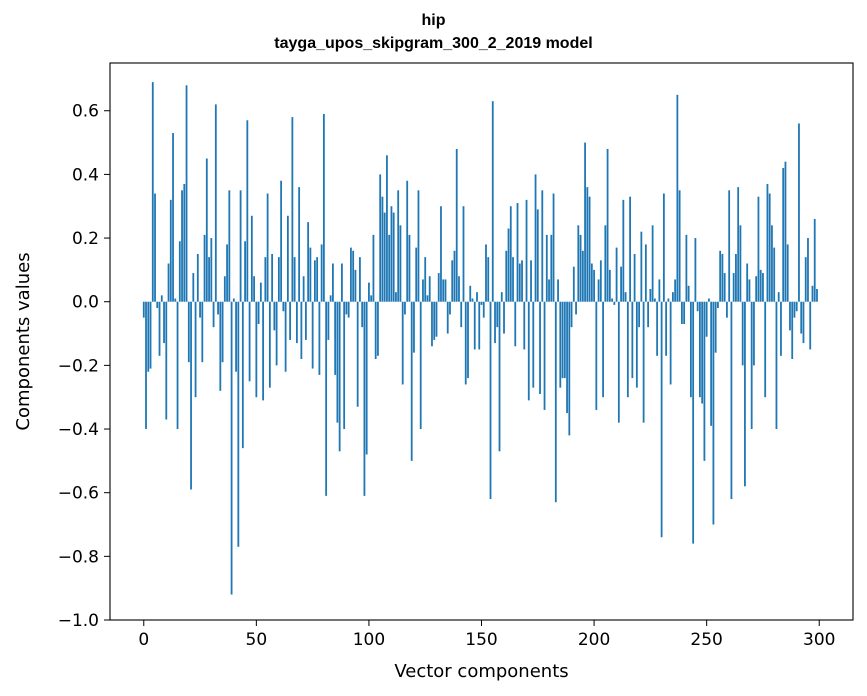 Image resolution: width=867 pixels, height=696 pixels. I want to click on y-tick-label: 0.6, so click(85, 112).